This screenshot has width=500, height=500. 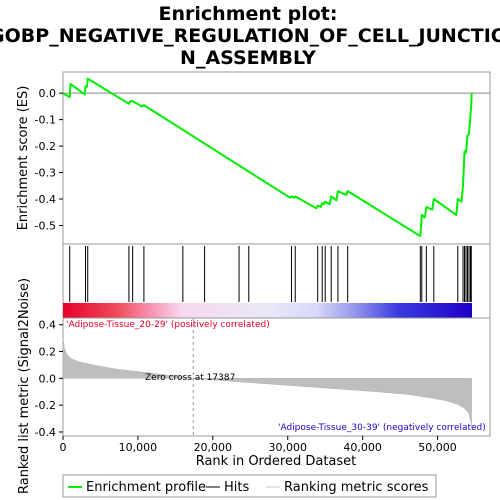 I want to click on metric-y-tick-label: -0.2, so click(x=45, y=405).